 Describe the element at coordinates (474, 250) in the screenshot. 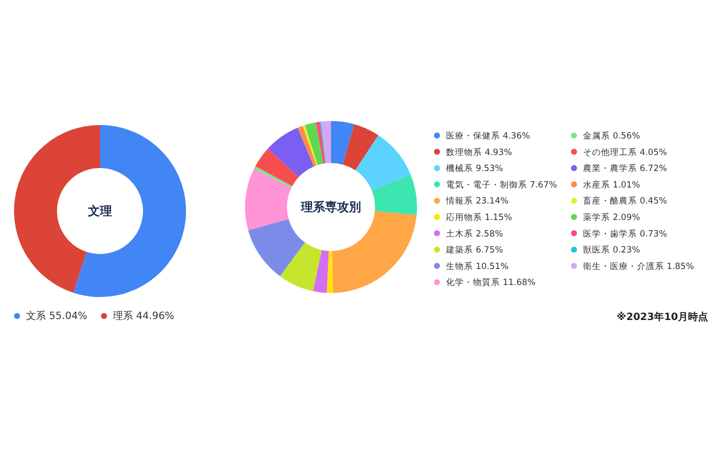

I see `legend-label: 建築系 6.75%` at that location.